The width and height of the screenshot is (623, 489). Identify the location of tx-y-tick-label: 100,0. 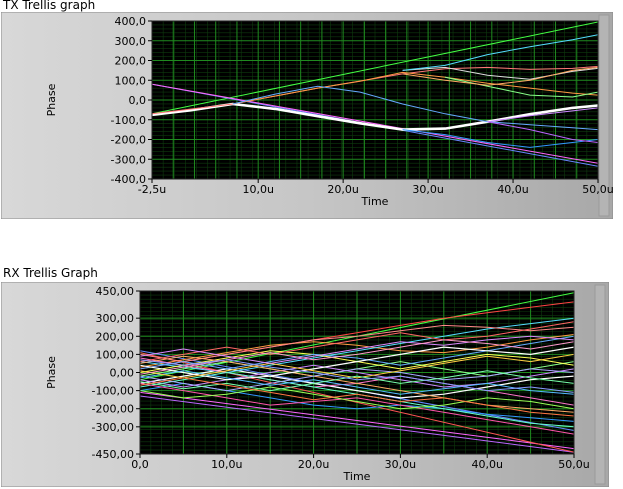
(131, 80).